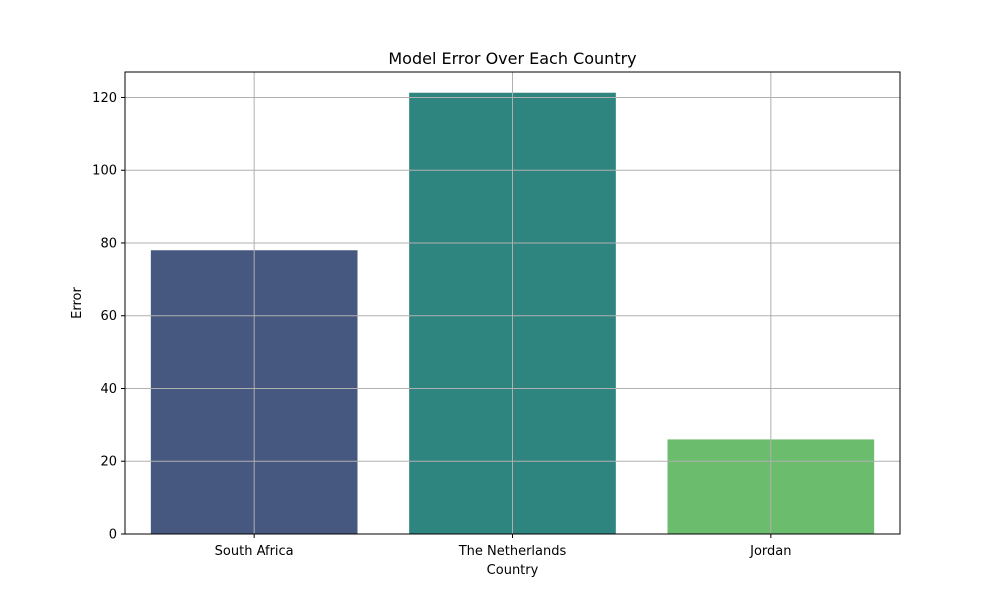 Image resolution: width=1000 pixels, height=600 pixels. I want to click on x-axis-ticks: South Africa The Netherlands Jordan, so click(503, 546).